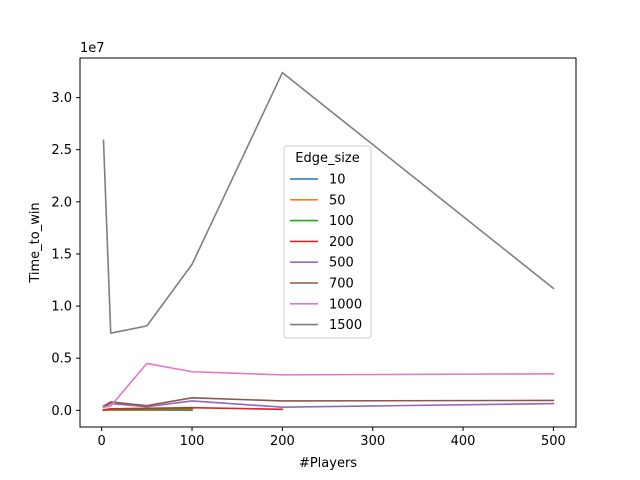 The width and height of the screenshot is (640, 480). What do you see at coordinates (92, 48) in the screenshot?
I see `y-offset-label: 1e7` at bounding box center [92, 48].